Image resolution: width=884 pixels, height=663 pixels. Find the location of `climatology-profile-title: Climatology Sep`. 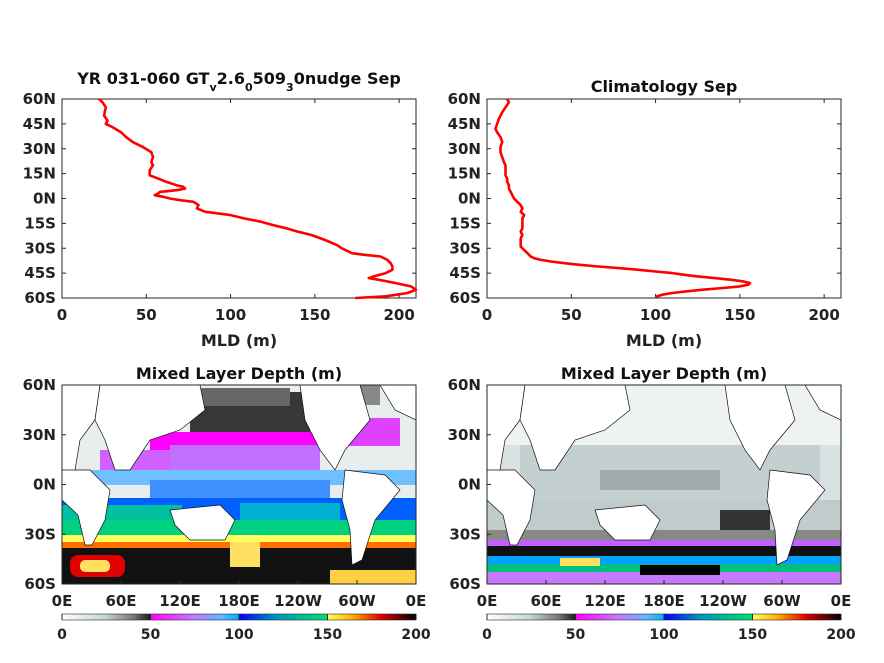

climatology-profile-title: Climatology Sep is located at coordinates (664, 86).